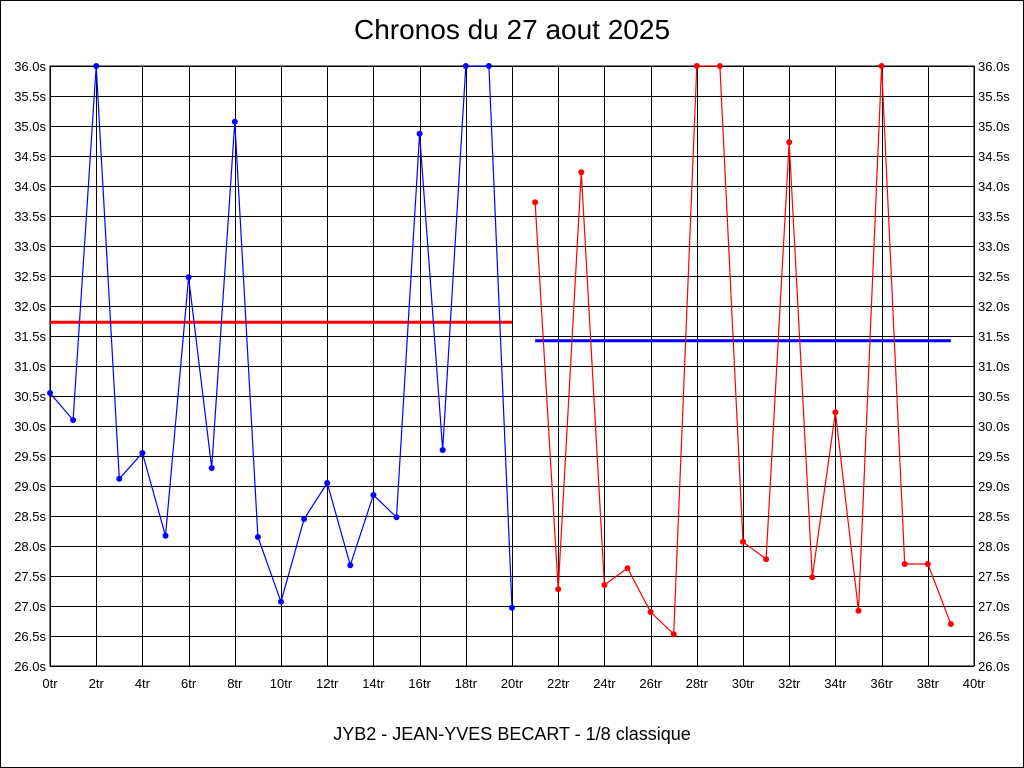 The image size is (1024, 768). Describe the element at coordinates (697, 683) in the screenshot. I see `x-tick-label: 28tr` at that location.